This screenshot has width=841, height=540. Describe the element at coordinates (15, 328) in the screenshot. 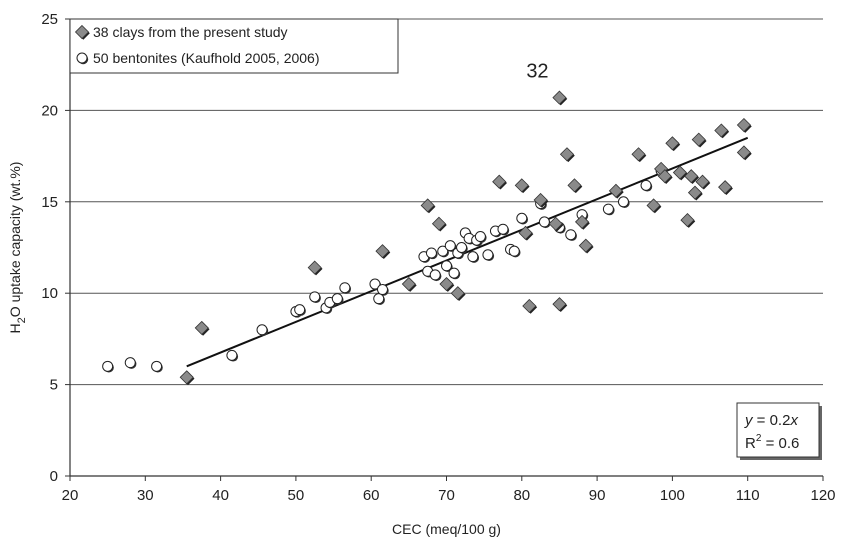

I see `y-axis-title-part-1: H` at that location.